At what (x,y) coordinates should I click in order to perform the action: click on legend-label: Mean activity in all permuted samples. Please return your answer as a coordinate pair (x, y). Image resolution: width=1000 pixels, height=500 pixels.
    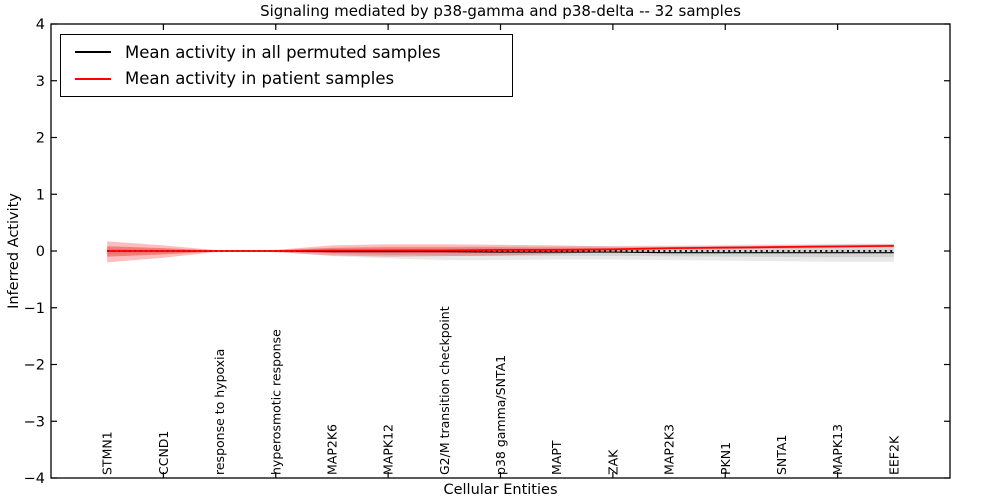
    Looking at the image, I should click on (283, 52).